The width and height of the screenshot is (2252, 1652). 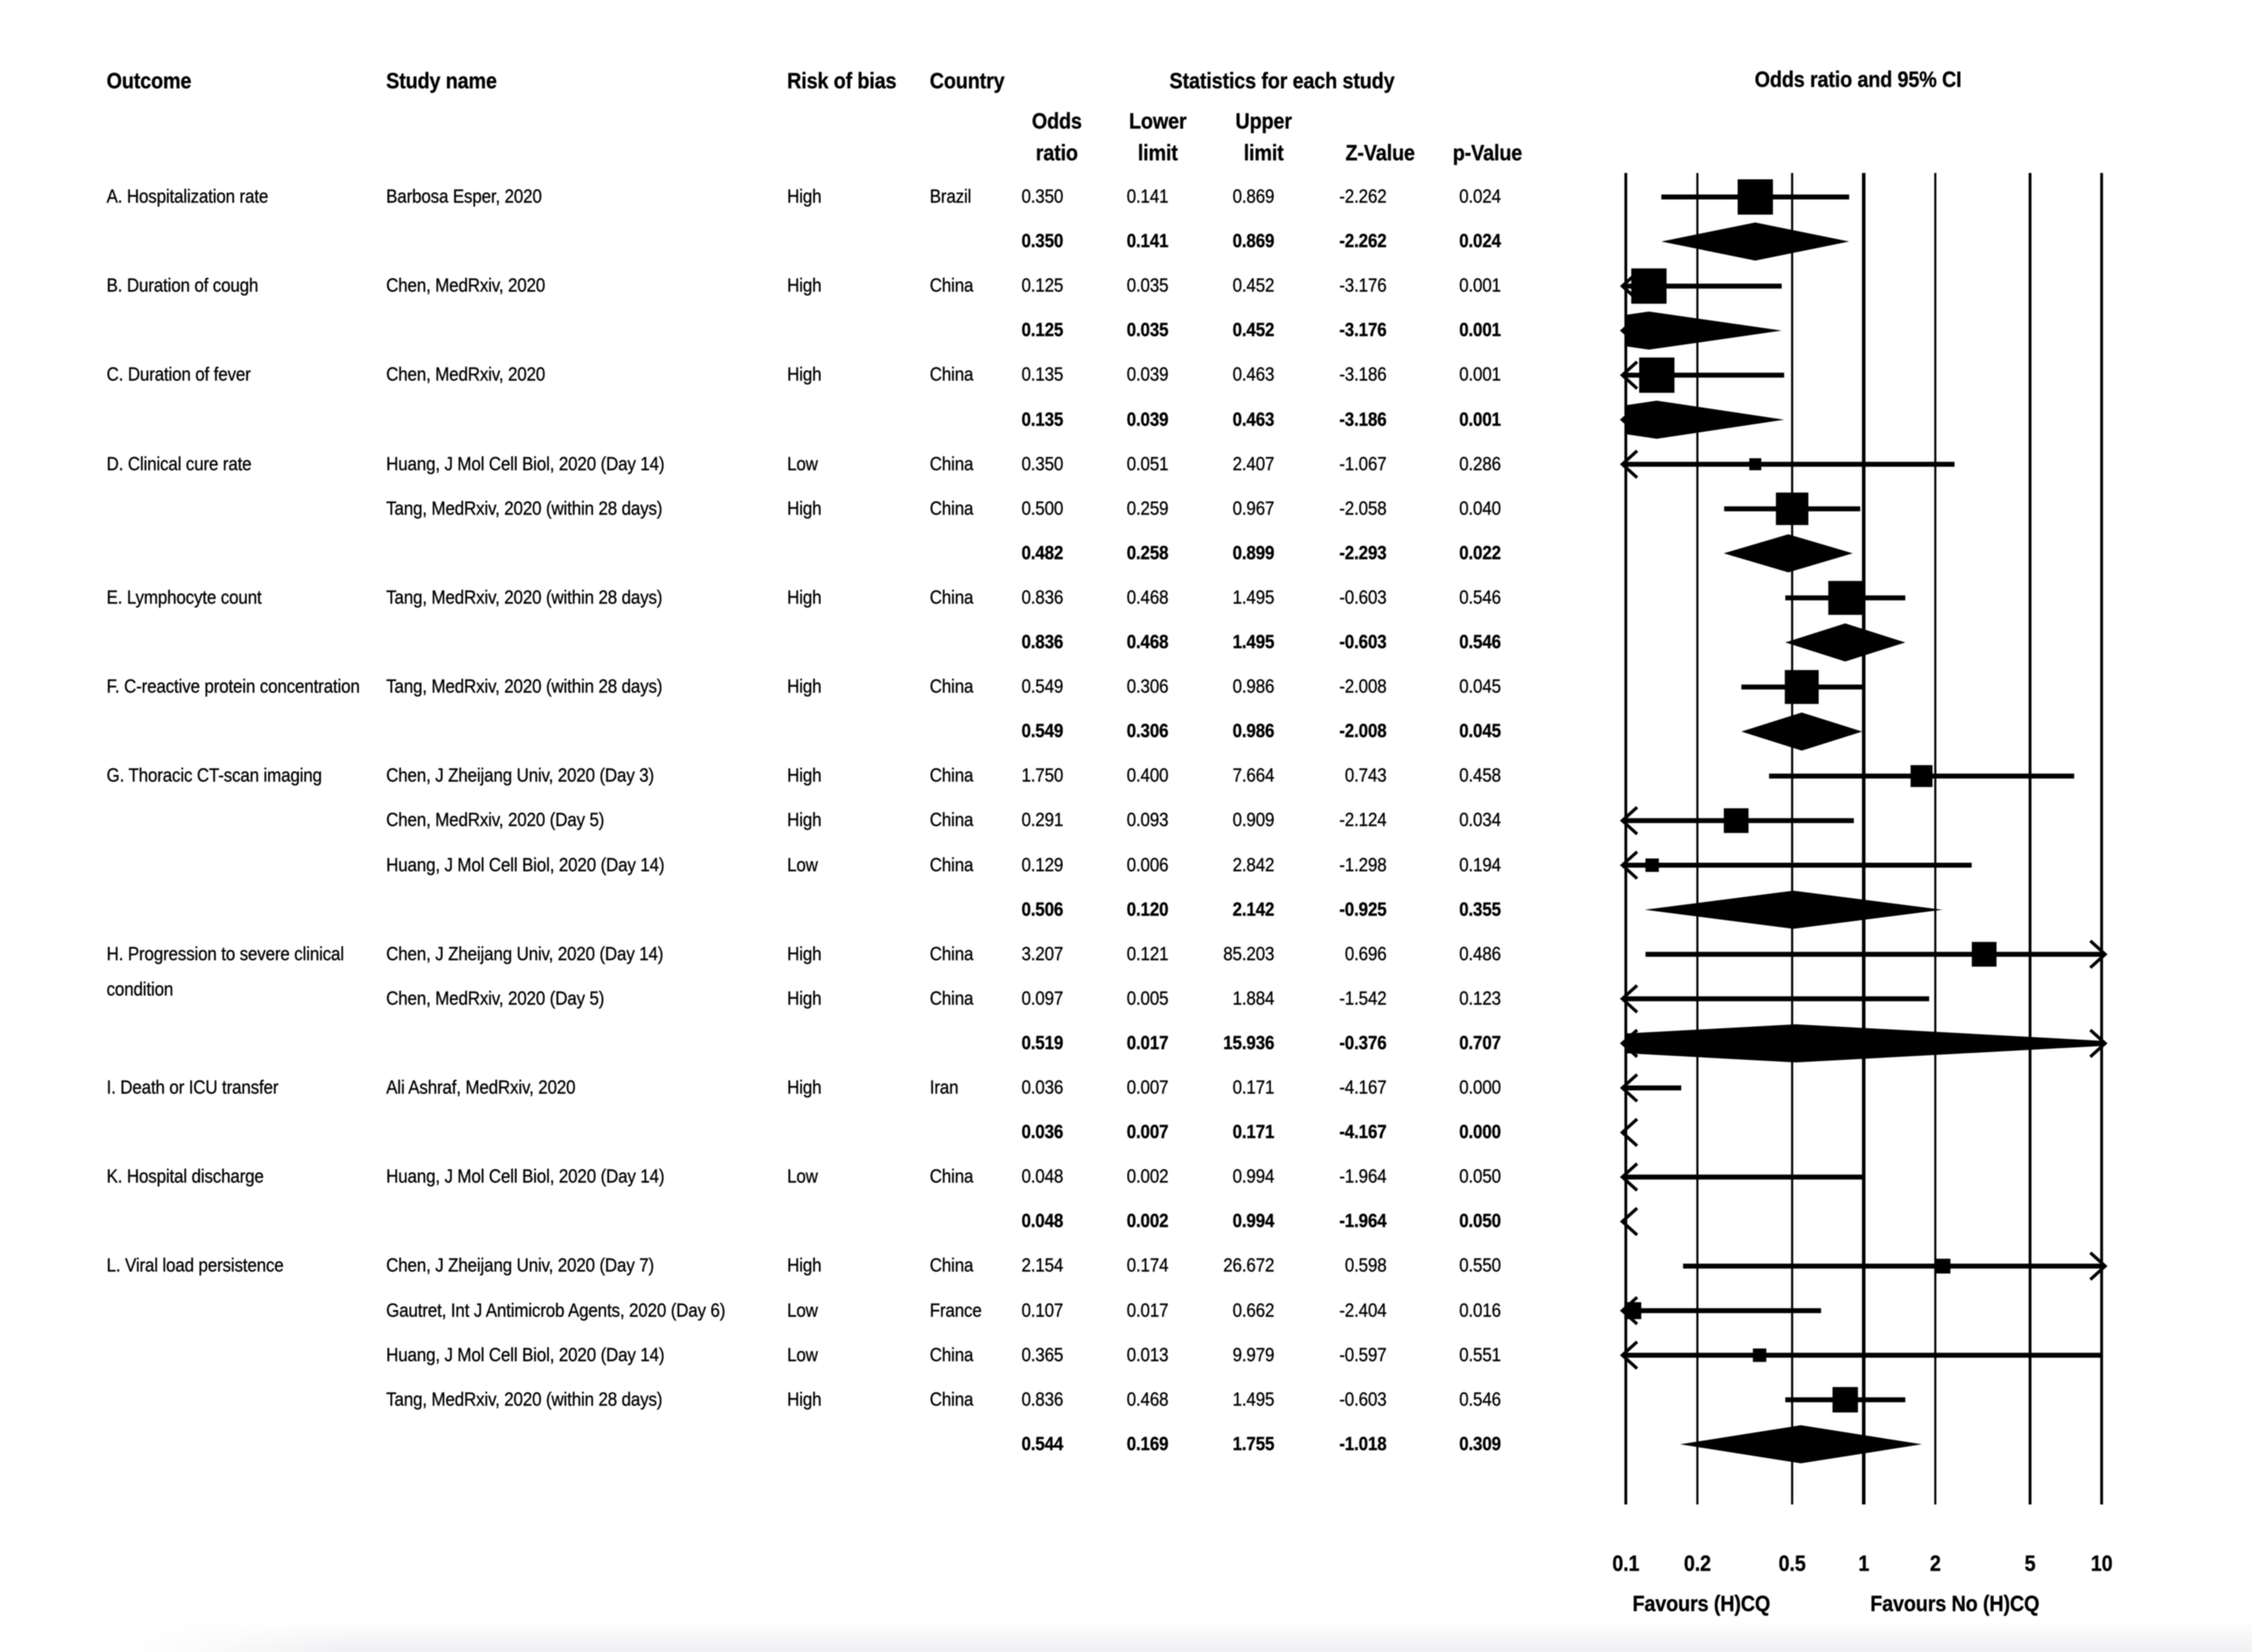 What do you see at coordinates (1362, 197) in the screenshot?
I see `z-value: -2.262` at bounding box center [1362, 197].